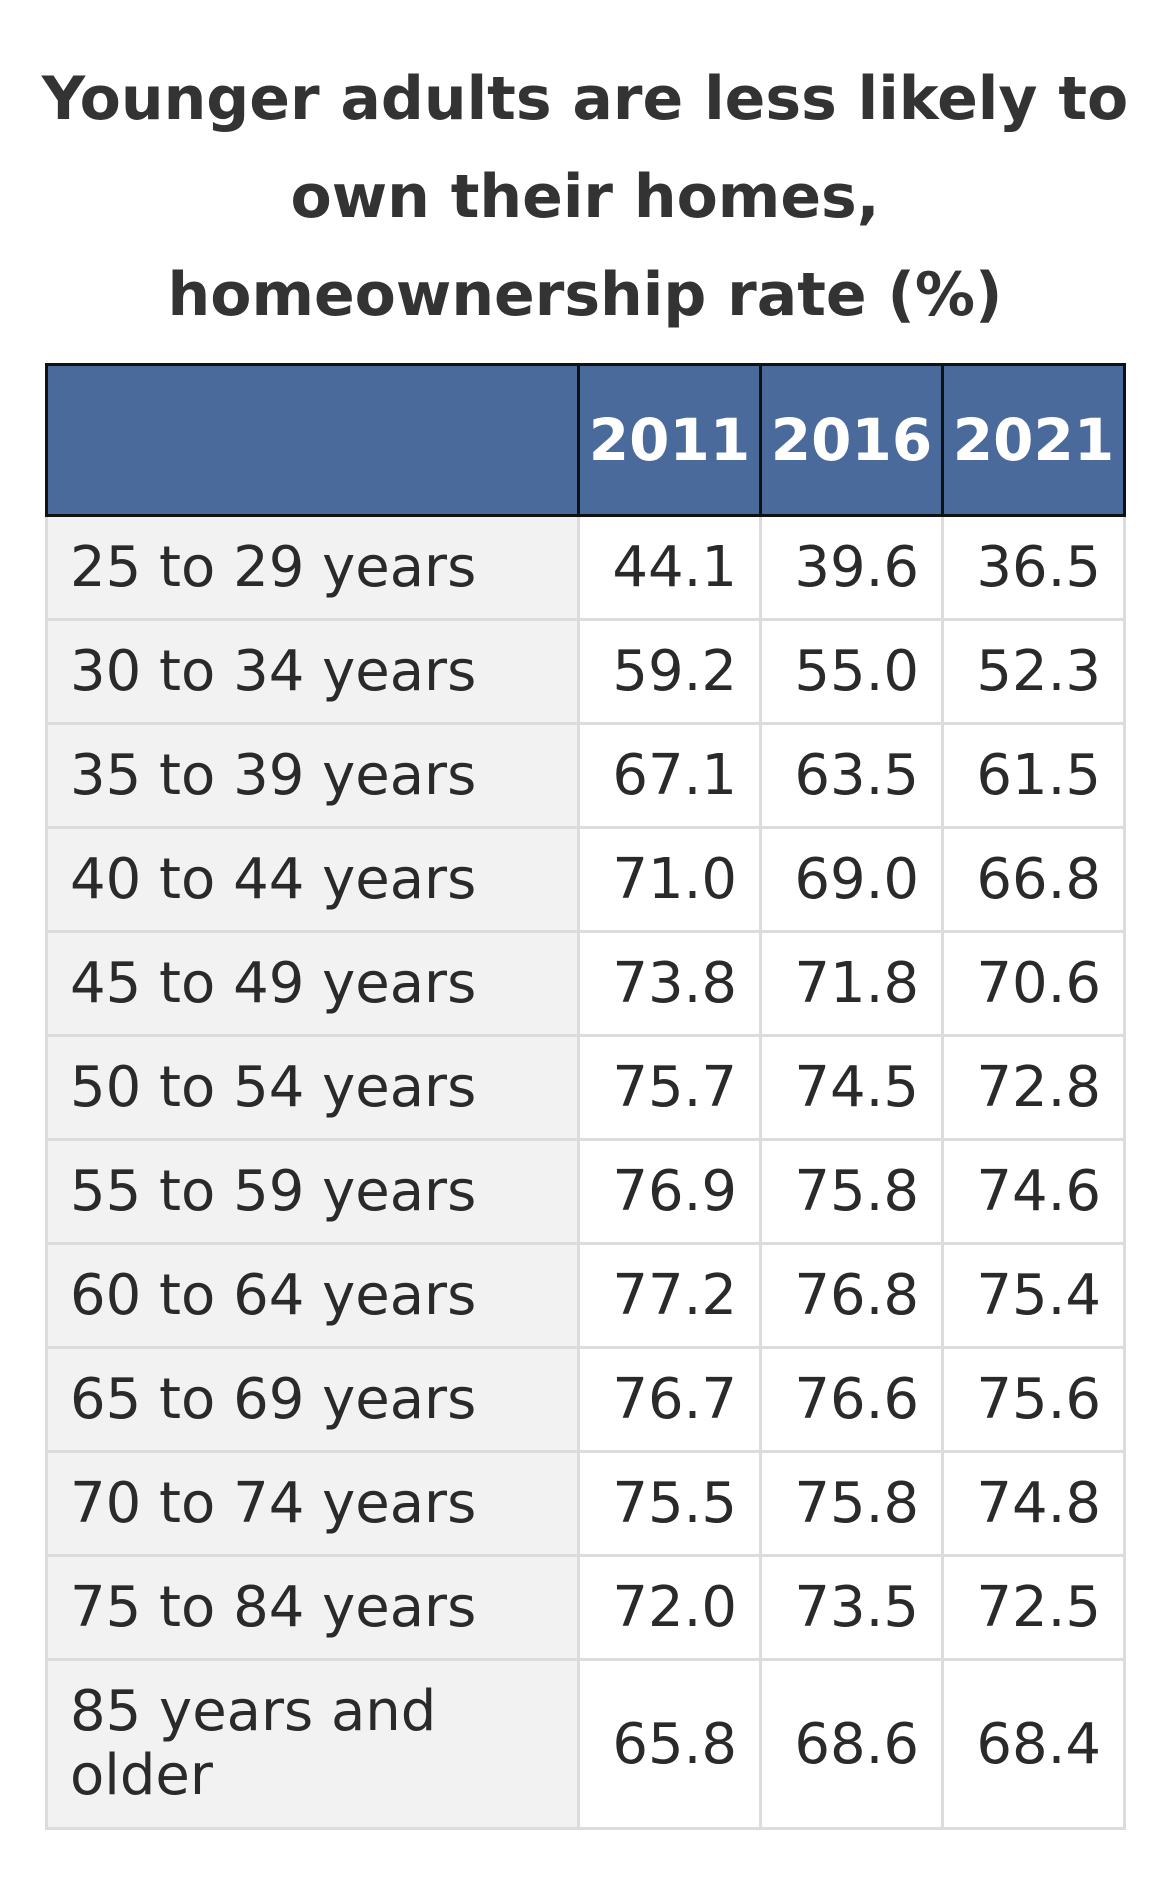  What do you see at coordinates (851, 567) in the screenshot?
I see `value-cell: 39.6` at bounding box center [851, 567].